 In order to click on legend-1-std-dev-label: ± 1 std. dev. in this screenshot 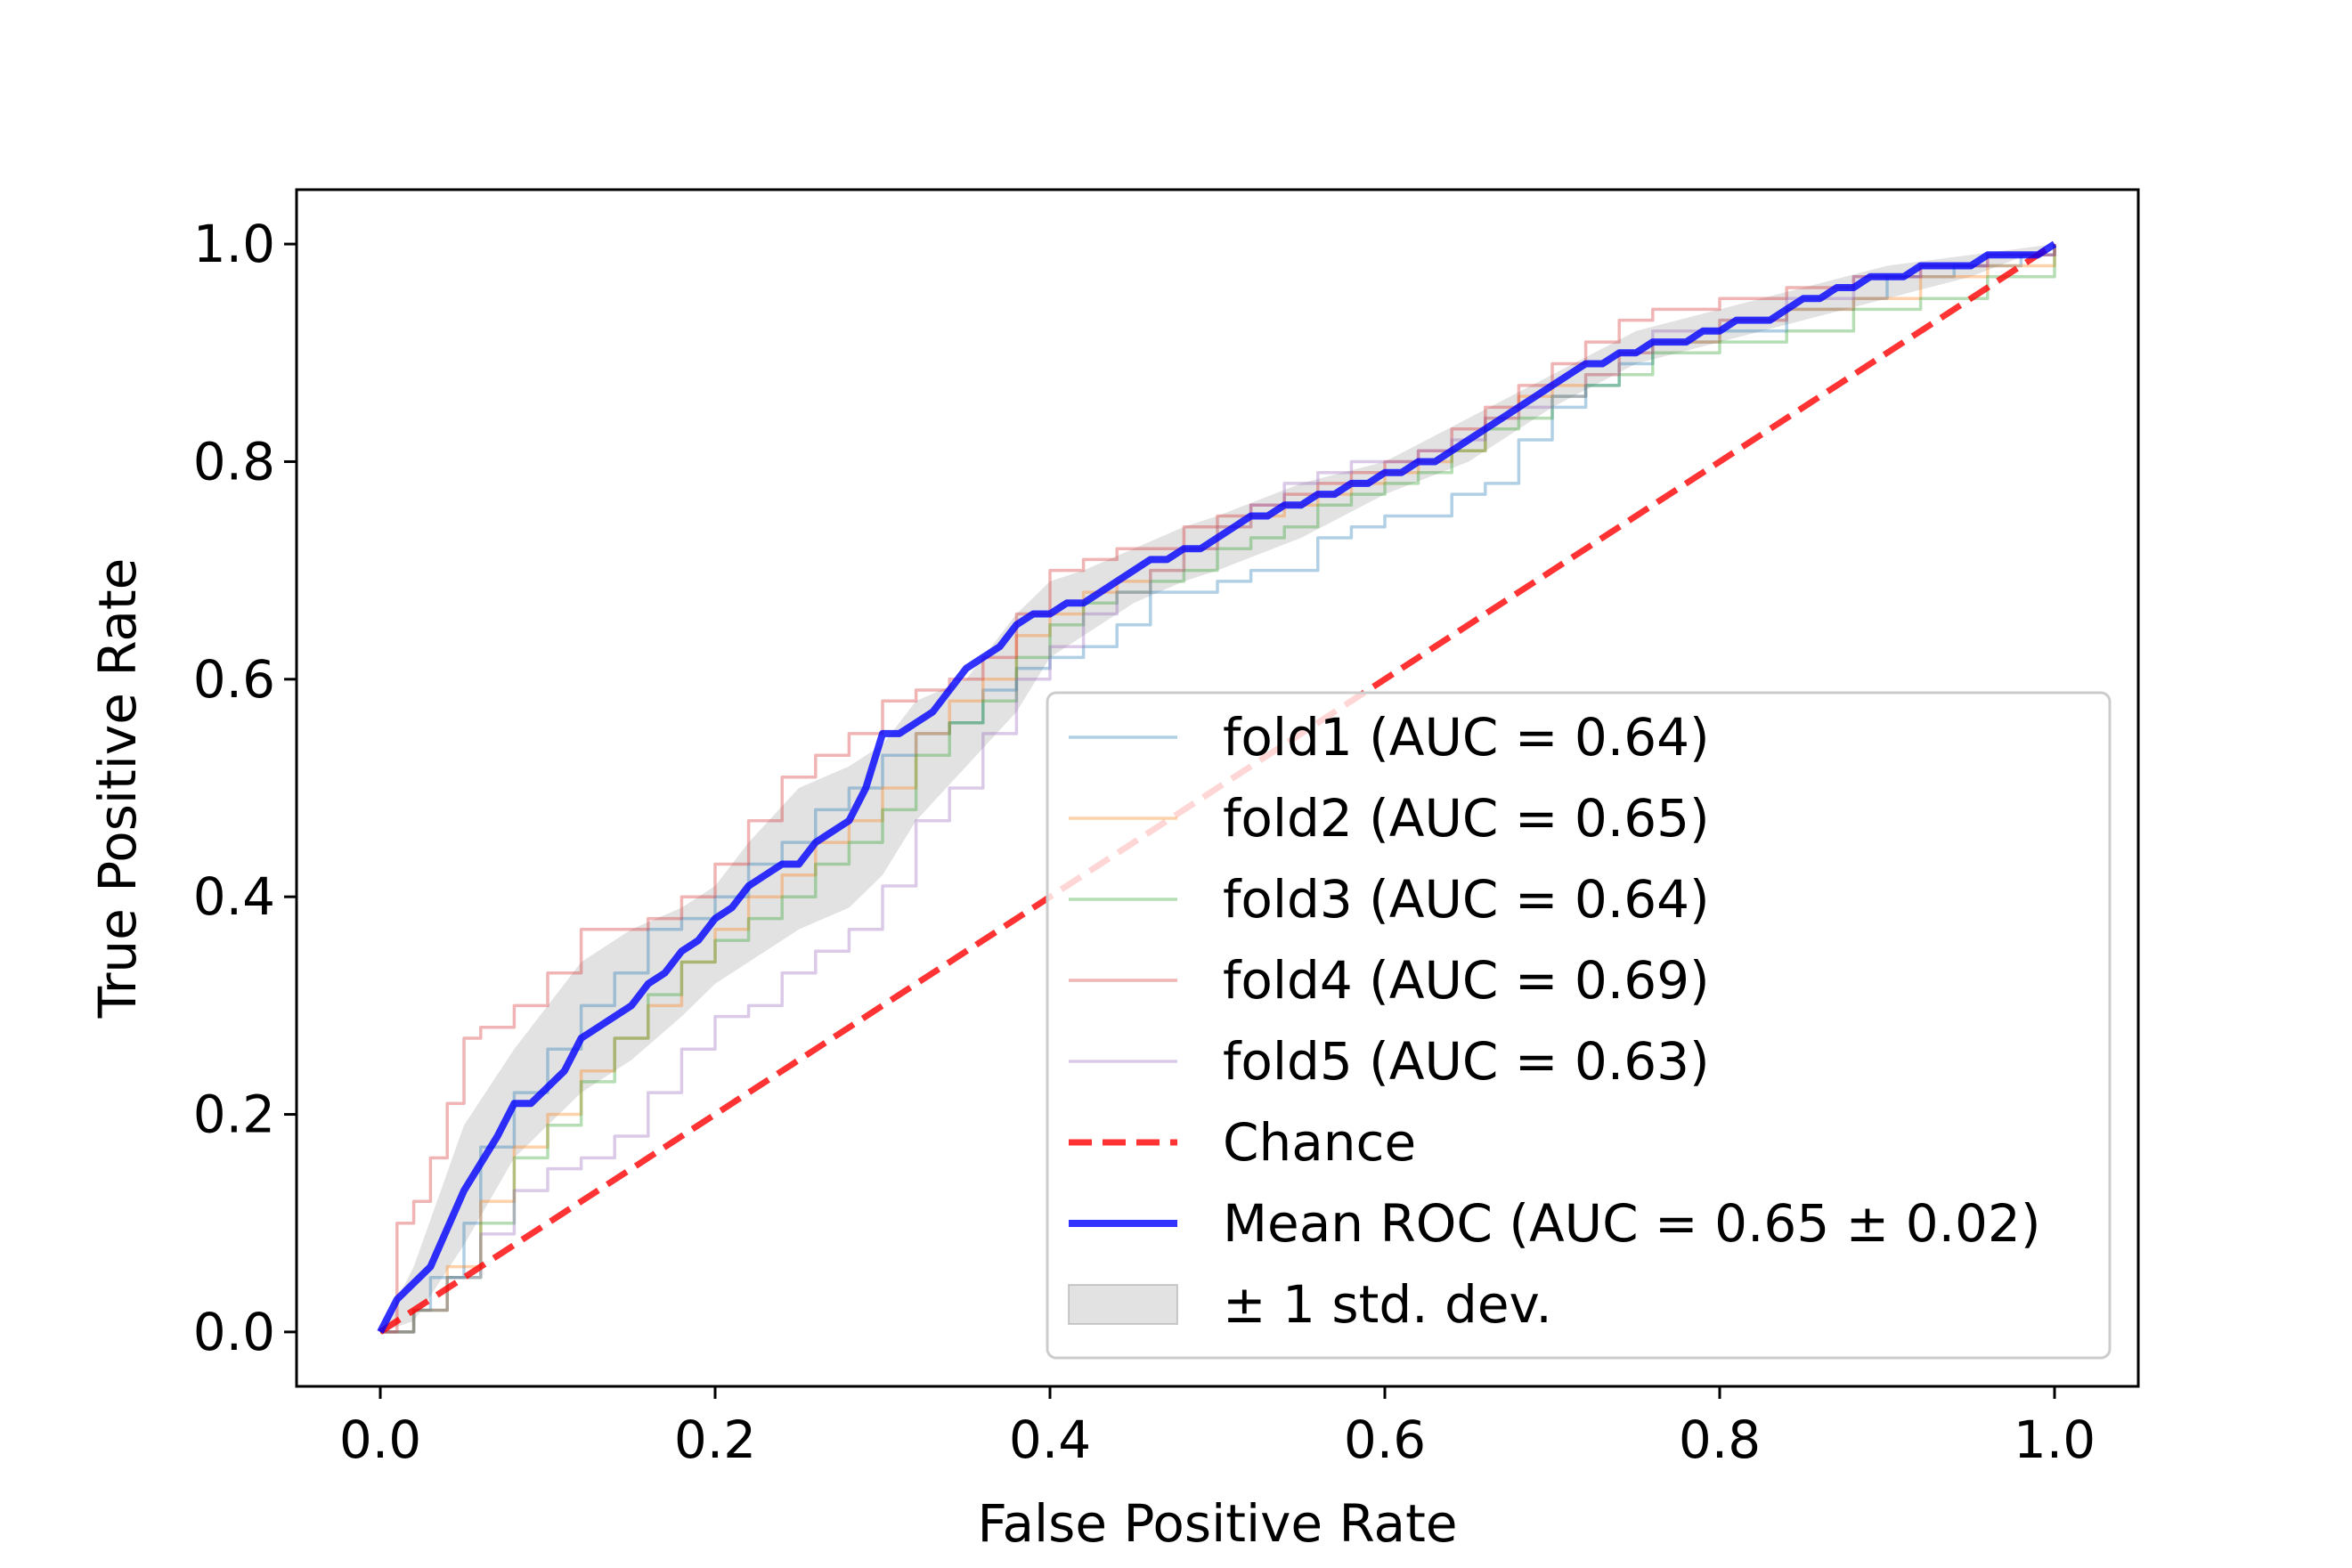, I will do `click(1387, 1304)`.